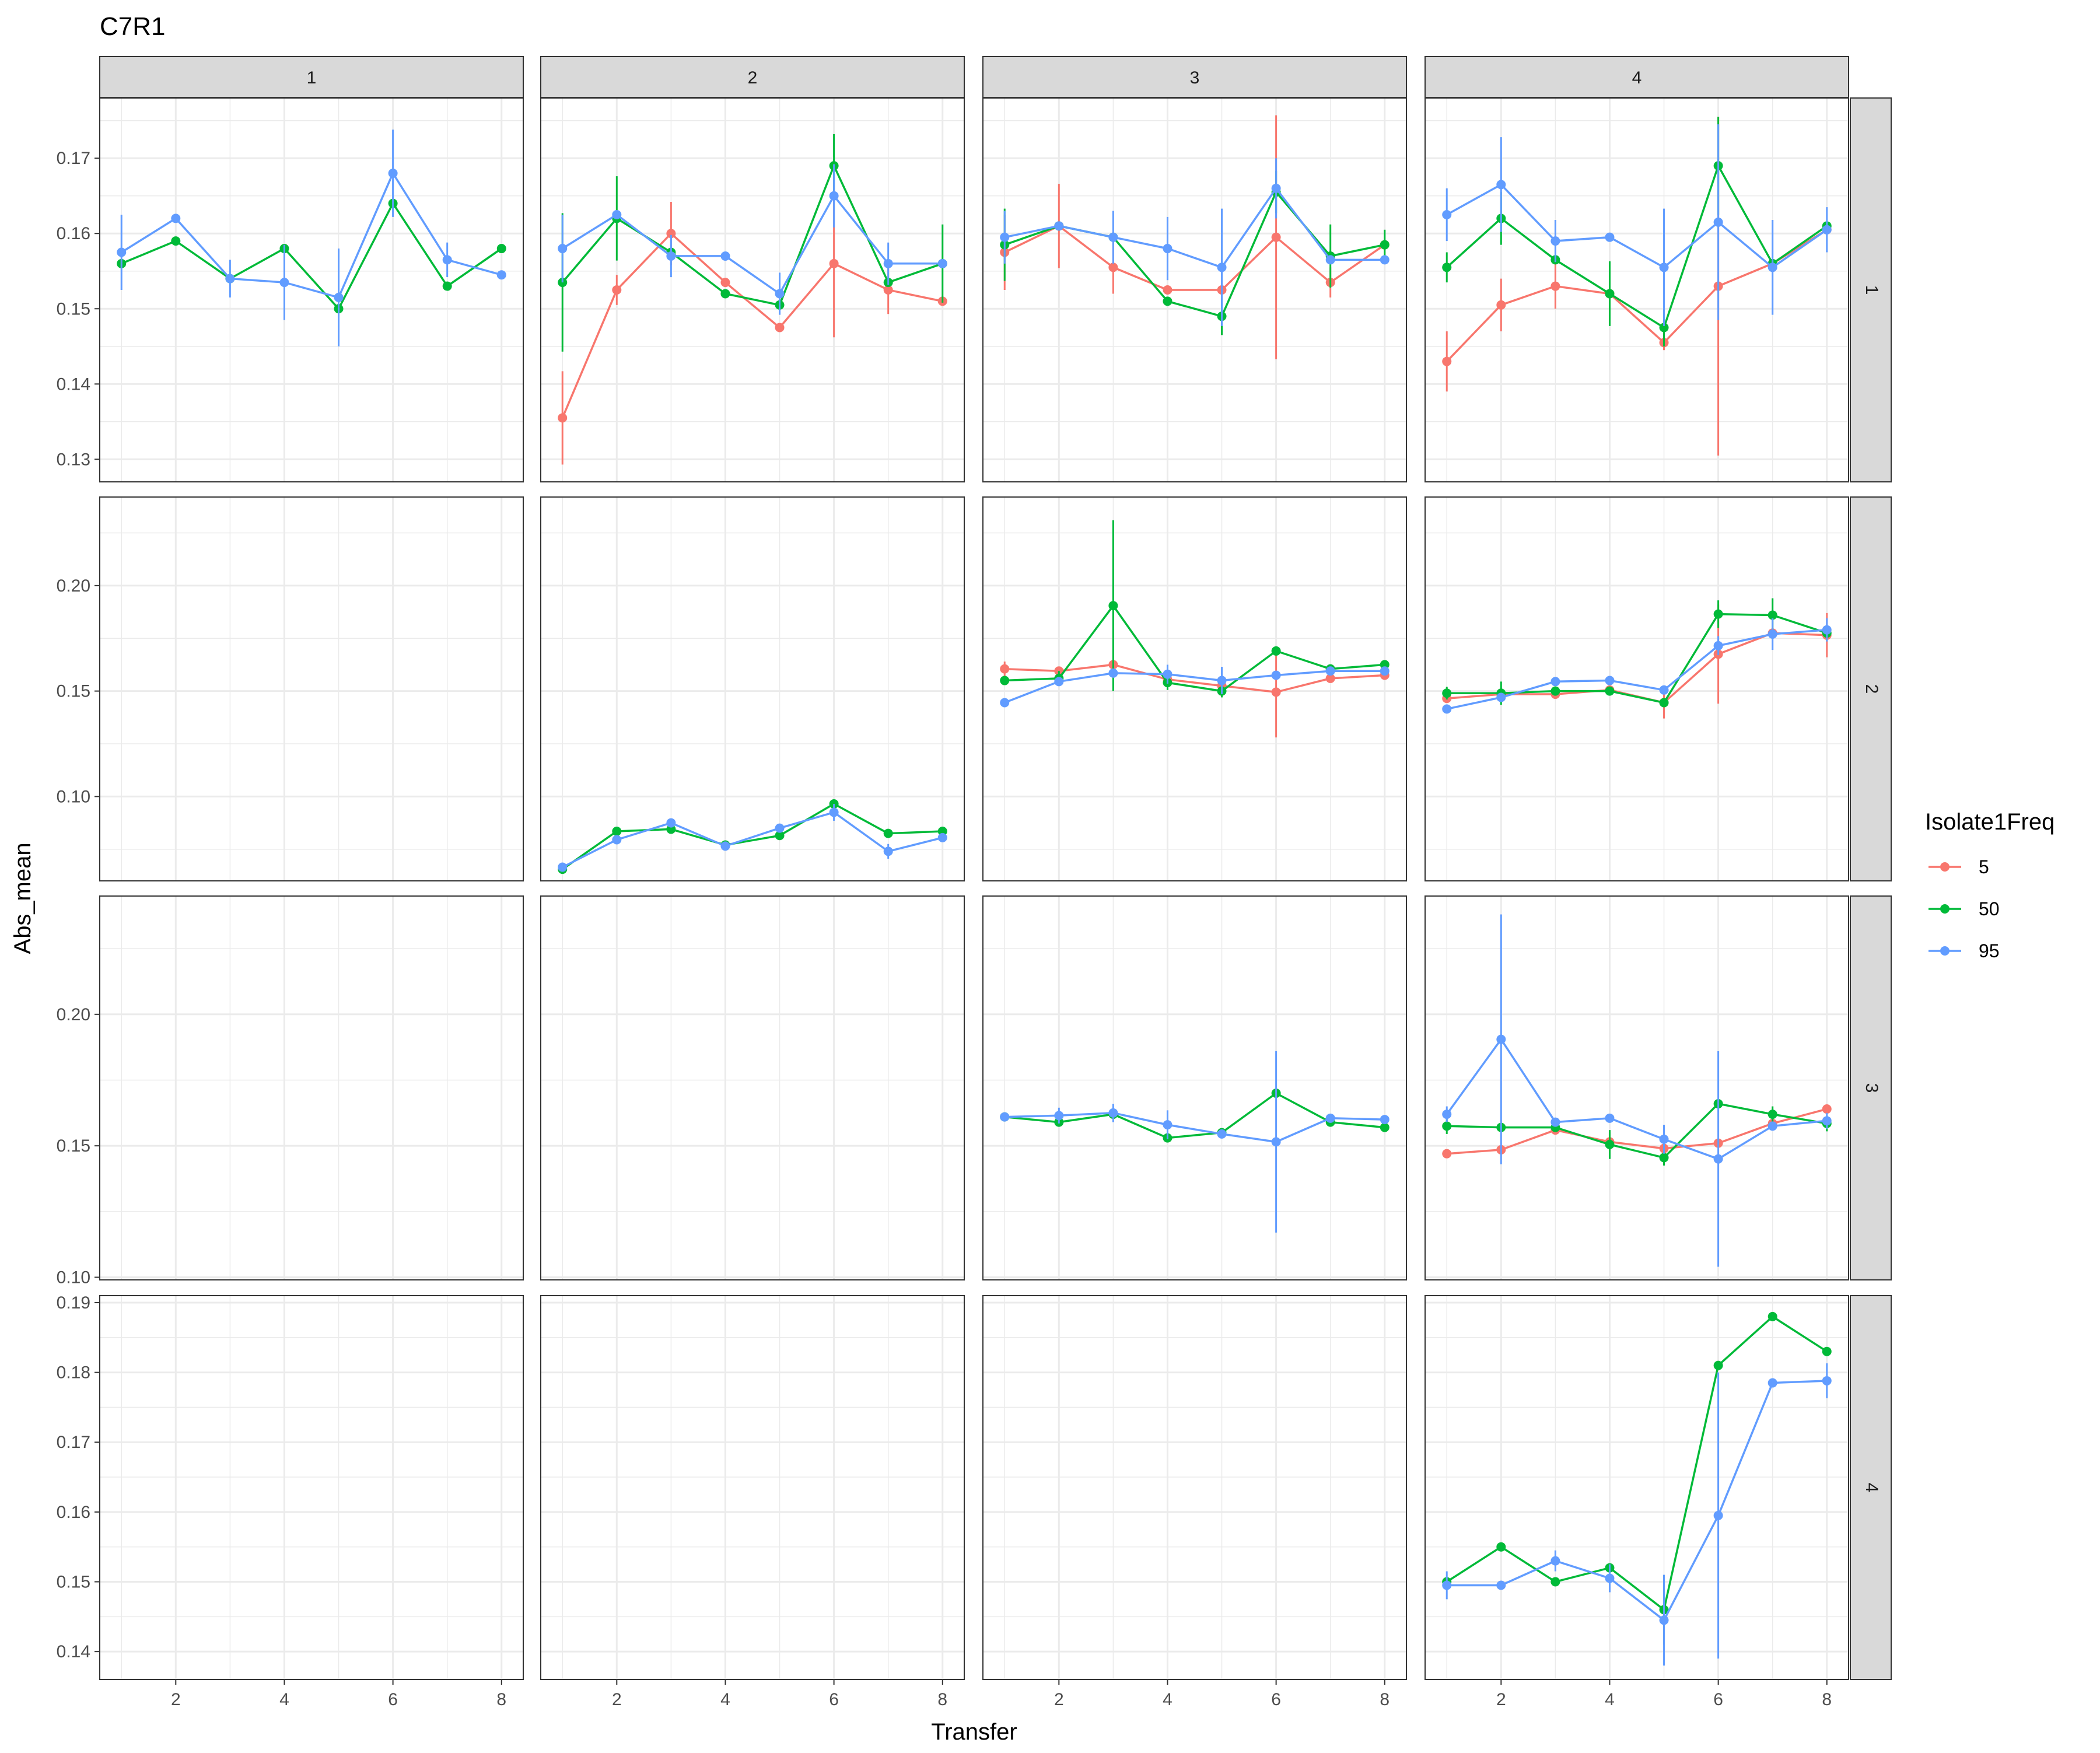 The image size is (2100, 1753). I want to click on panel-r2-c1, so click(311, 688).